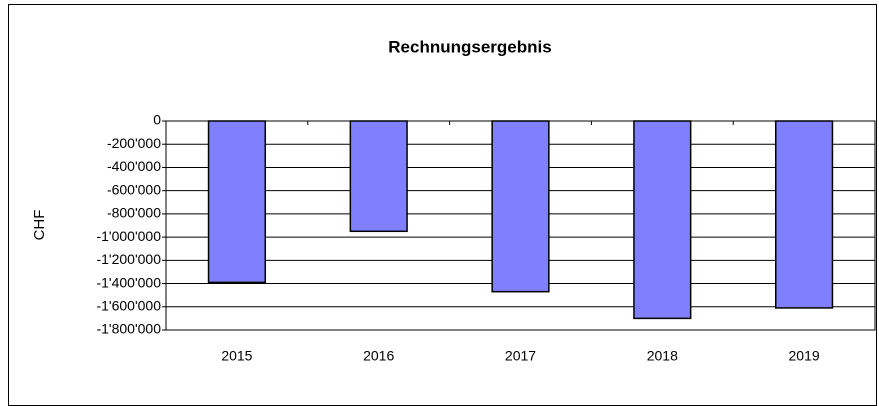 The image size is (879, 406). Describe the element at coordinates (469, 46) in the screenshot. I see `chart-title: Rechnungsergebnis` at that location.